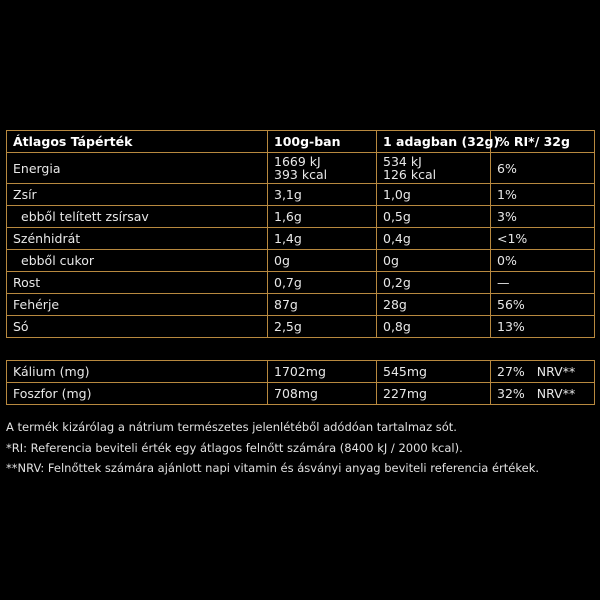 Image resolution: width=600 pixels, height=600 pixels. I want to click on cell-ri: —, so click(542, 282).